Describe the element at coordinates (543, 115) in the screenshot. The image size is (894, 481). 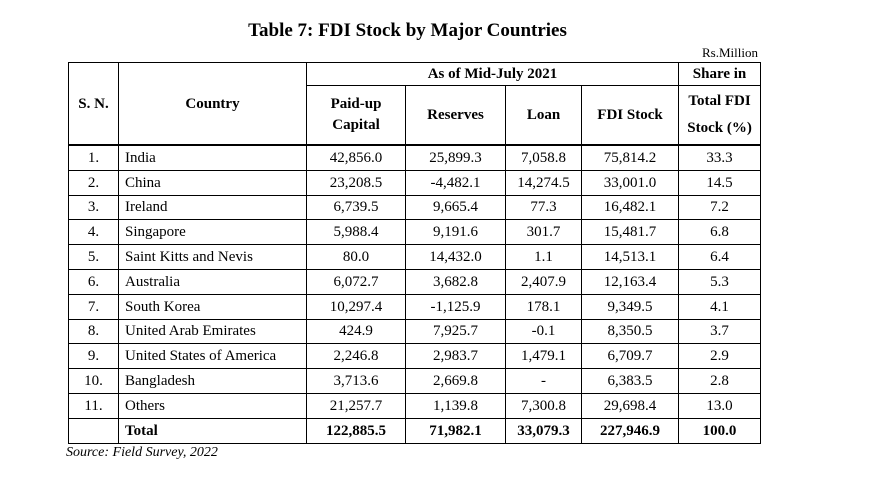
I see `header-loan: Loan` at that location.